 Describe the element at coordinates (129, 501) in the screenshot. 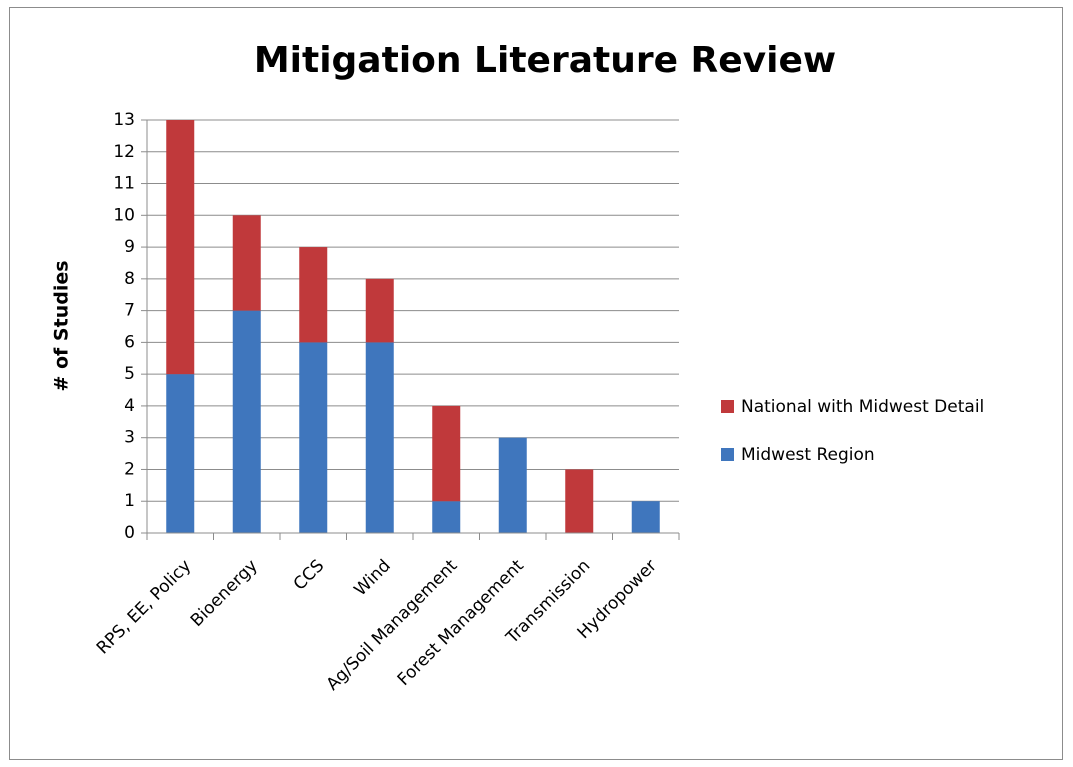

I see `y-tick-label: 1` at that location.